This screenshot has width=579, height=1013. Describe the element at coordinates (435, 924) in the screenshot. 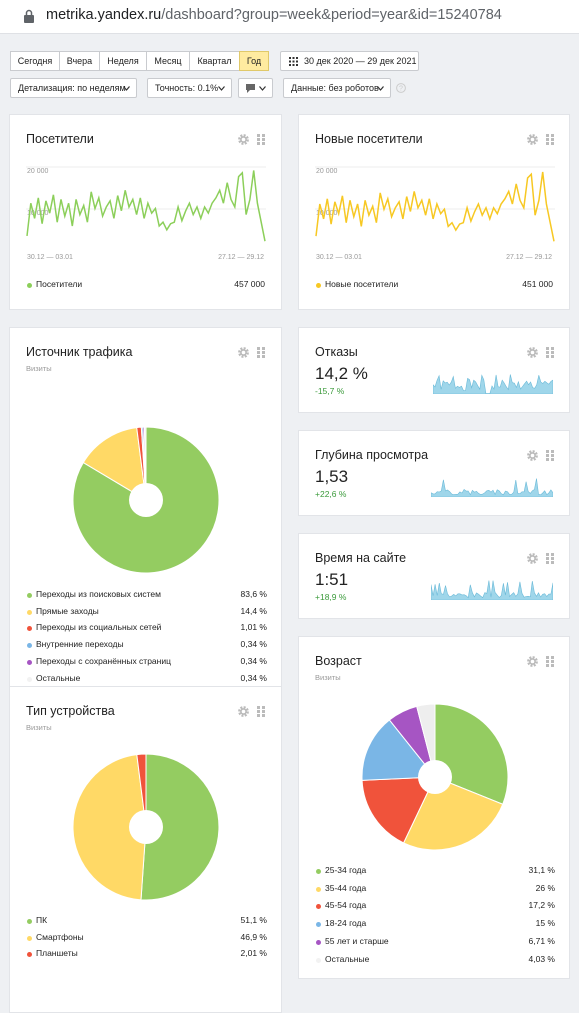

I see `legend-item: 18-24 года 15 %` at that location.